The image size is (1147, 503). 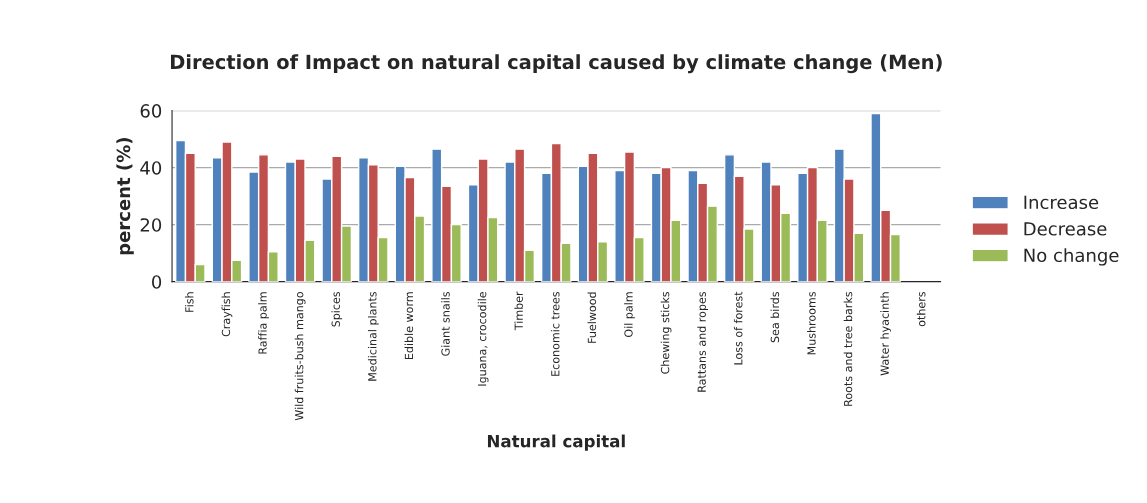 What do you see at coordinates (556, 64) in the screenshot?
I see `chart-title: Direction of Impact on natural capital caused by climate change (Men)` at bounding box center [556, 64].